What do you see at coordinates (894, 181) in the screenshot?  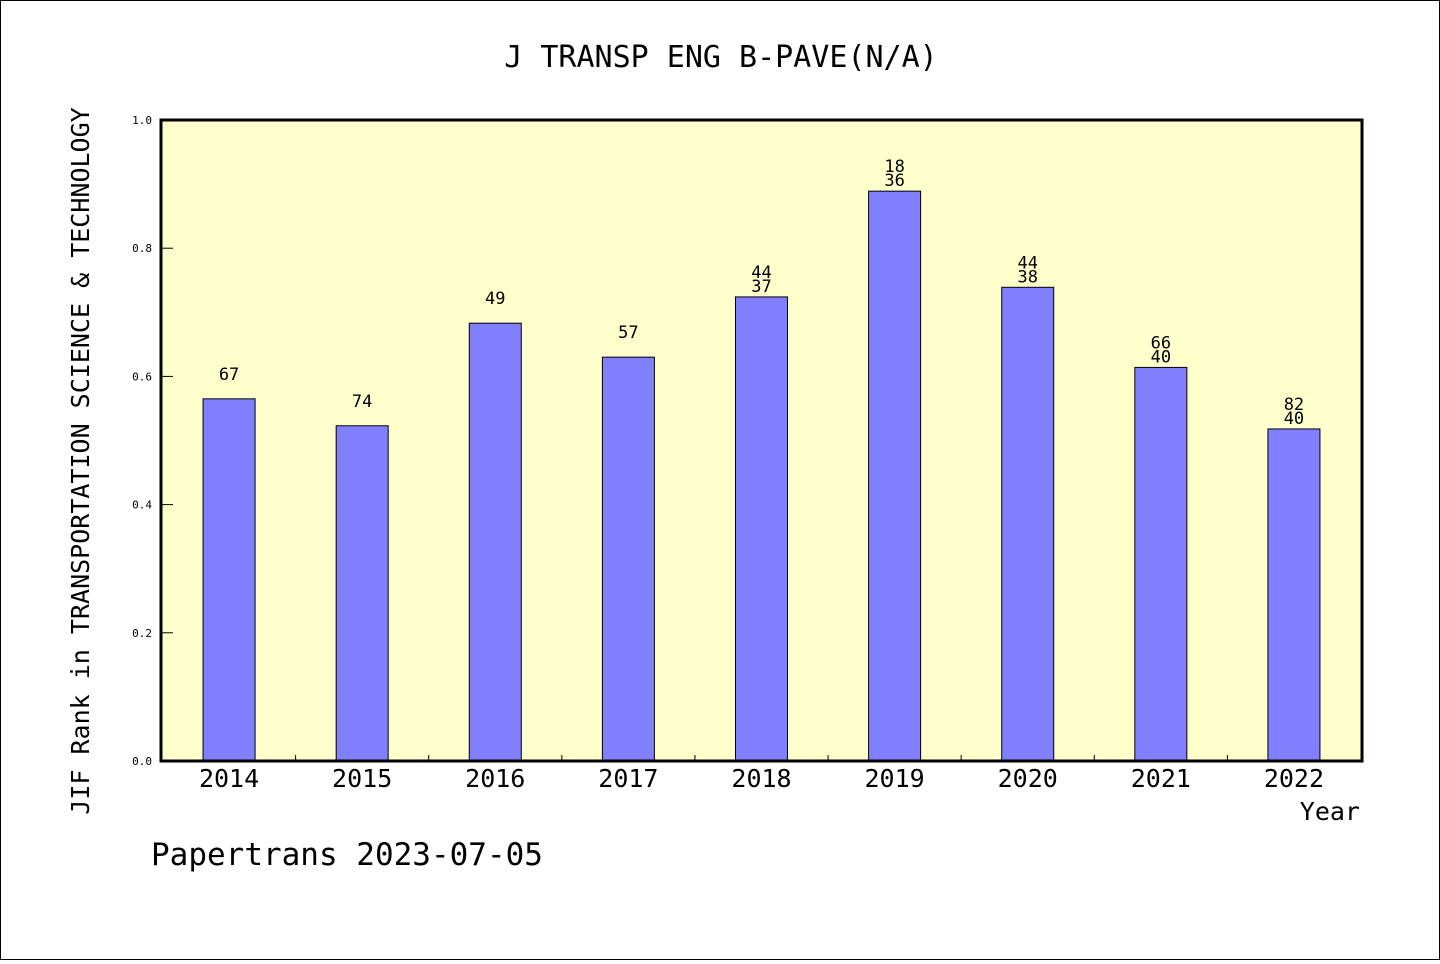 I see `data-label-bottom-2019: 36` at bounding box center [894, 181].